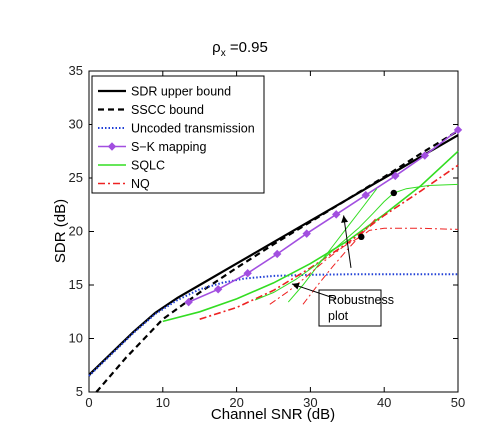  I want to click on x-tick-label: 10, so click(163, 402).